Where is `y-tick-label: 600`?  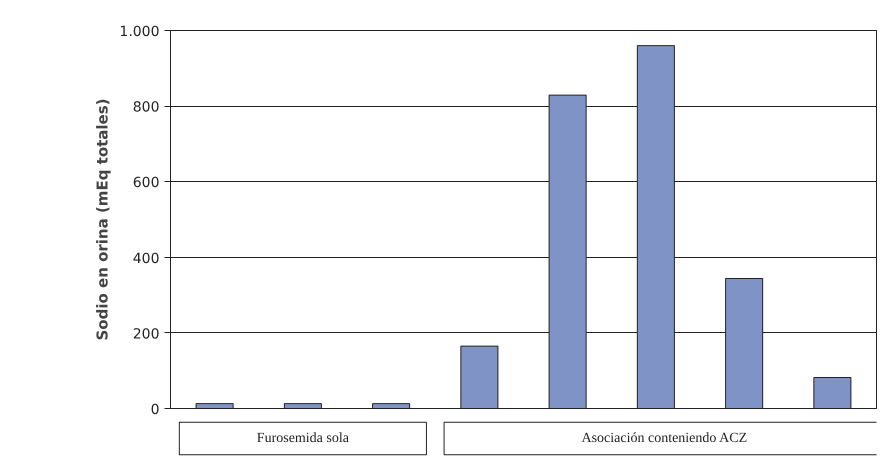
y-tick-label: 600 is located at coordinates (146, 183).